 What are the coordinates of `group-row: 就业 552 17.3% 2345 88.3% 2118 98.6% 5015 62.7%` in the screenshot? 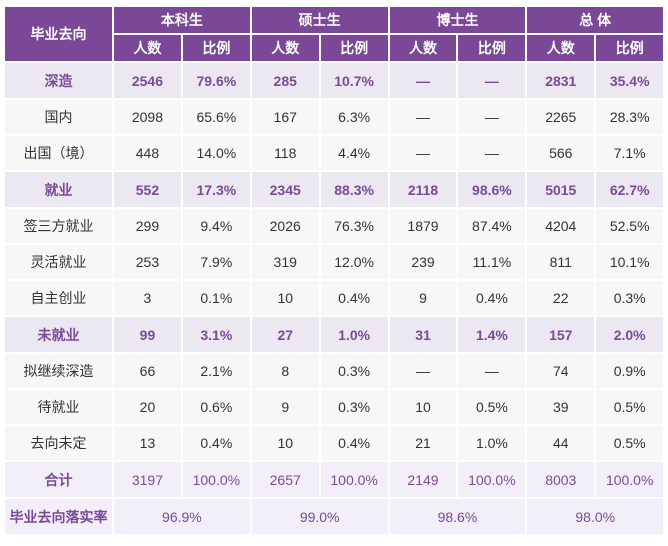 It's located at (334, 189).